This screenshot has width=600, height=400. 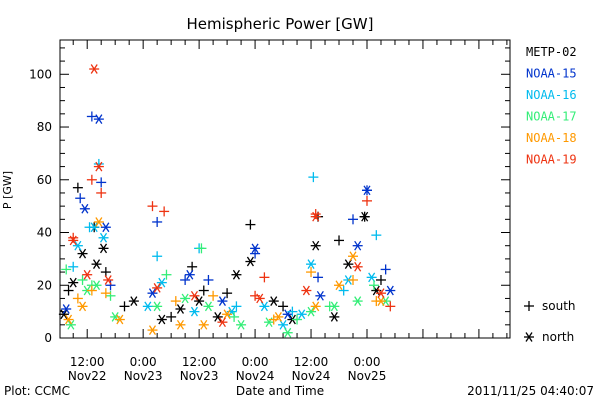 I want to click on plot-source: Plot: CCMC, so click(x=37, y=391).